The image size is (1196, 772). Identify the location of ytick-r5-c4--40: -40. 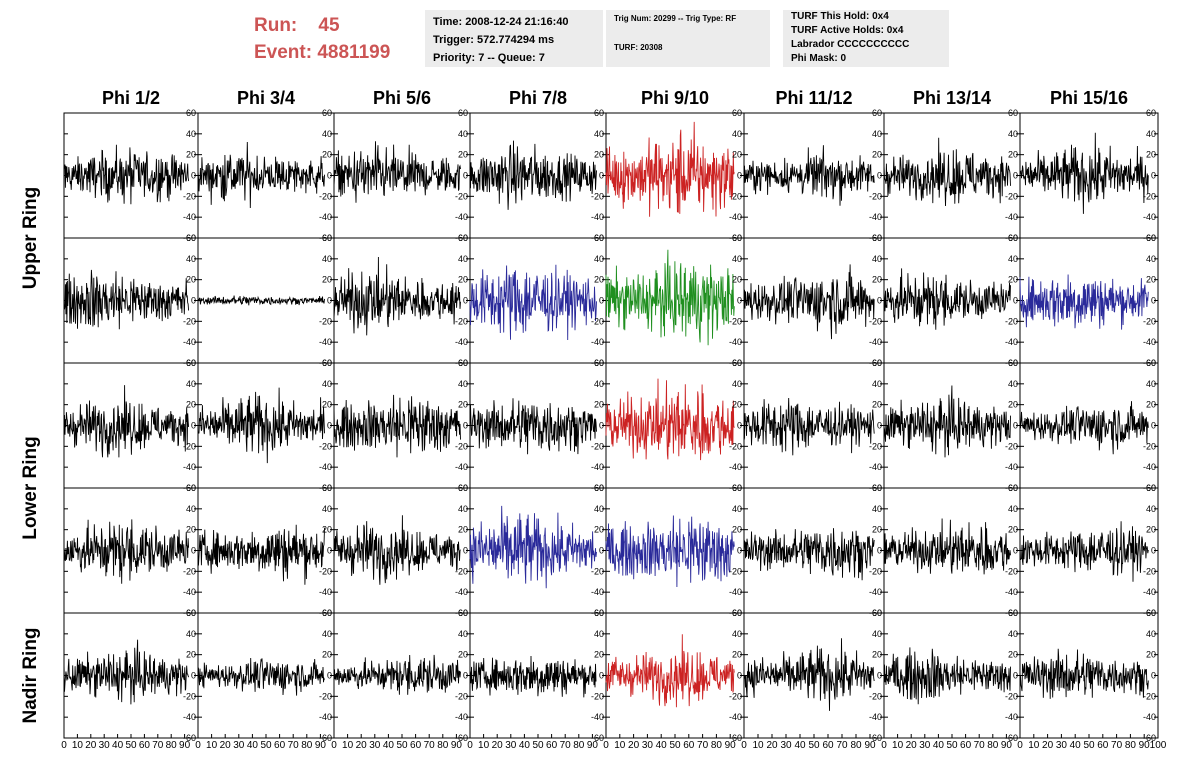
(597, 717).